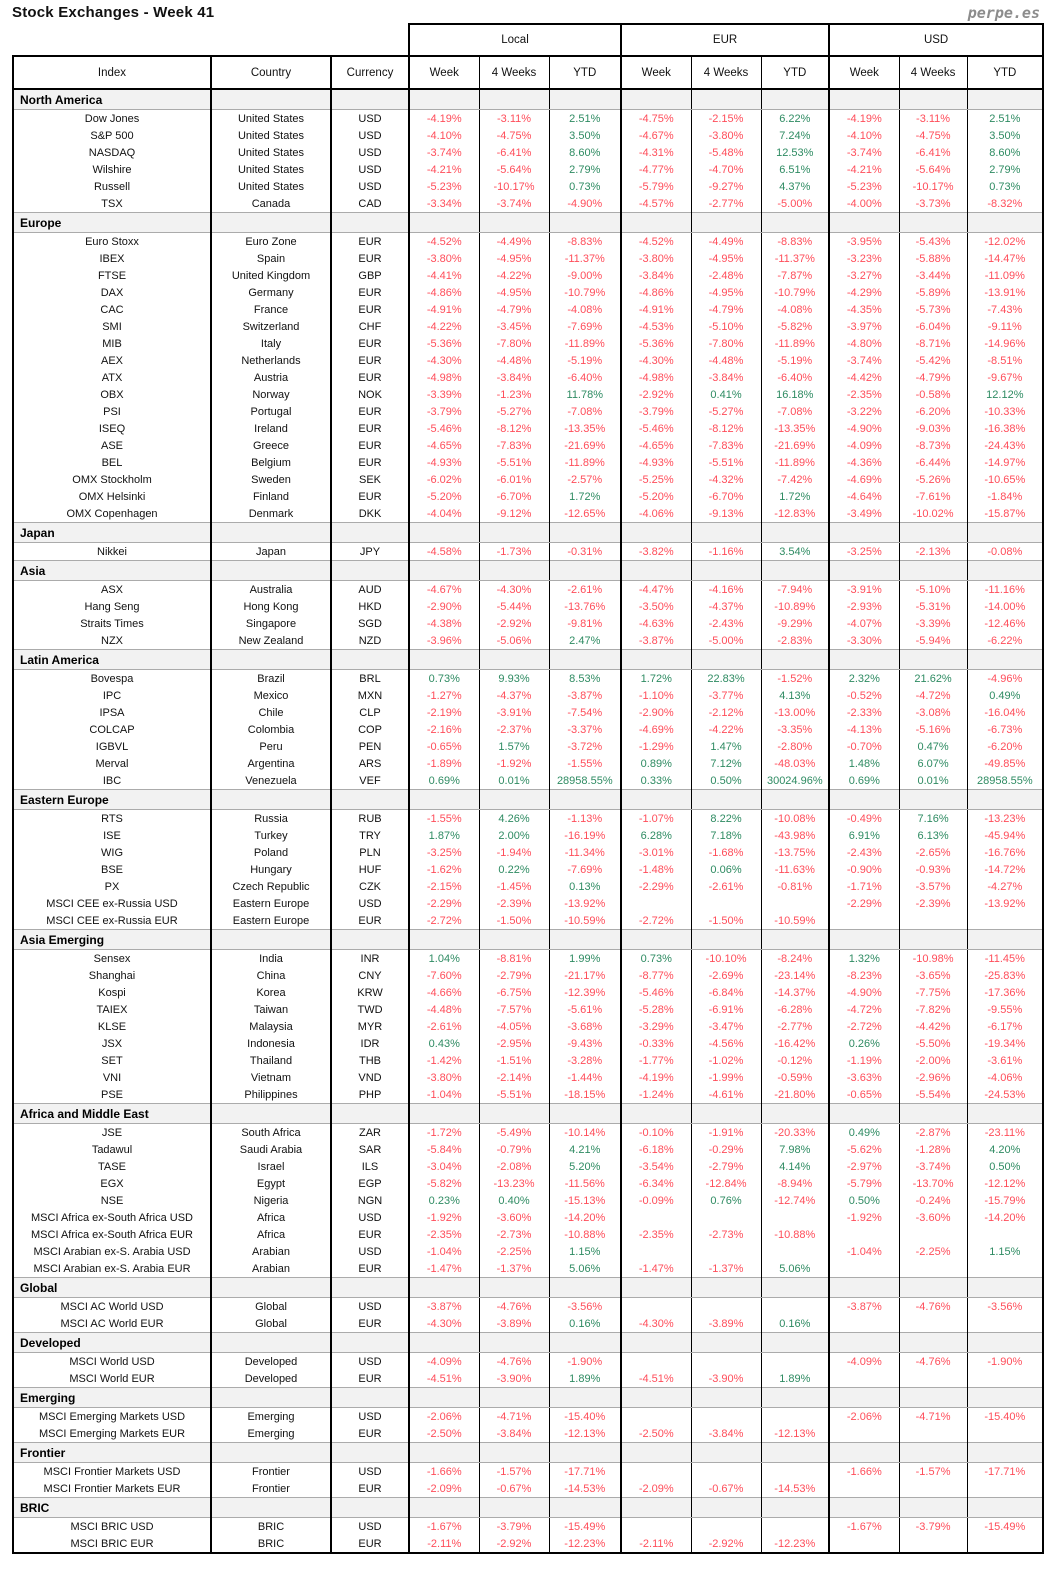 Image resolution: width=1054 pixels, height=1577 pixels. Describe the element at coordinates (270, 479) in the screenshot. I see `country-cell: Sweden` at that location.